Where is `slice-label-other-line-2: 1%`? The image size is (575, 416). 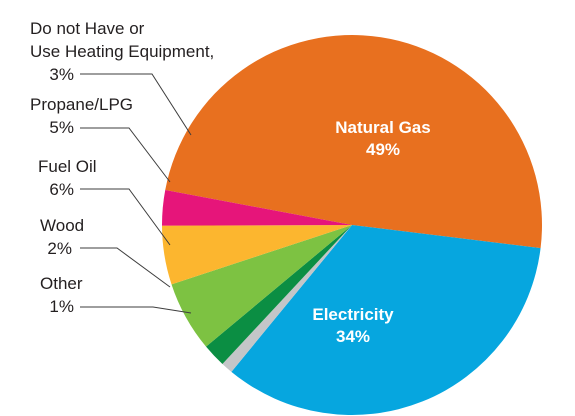
slice-label-other-line-2: 1% is located at coordinates (61, 306).